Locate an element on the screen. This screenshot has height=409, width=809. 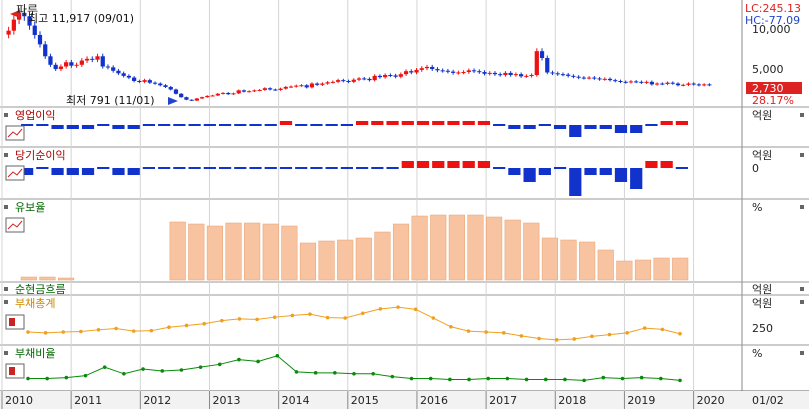
marker-right-res is located at coordinates (802, 207).